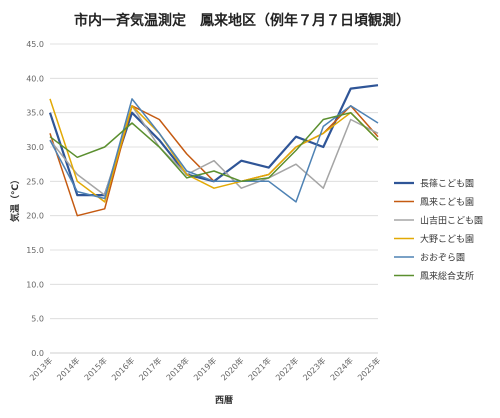 This screenshot has height=418, width=500. Describe the element at coordinates (150, 368) in the screenshot. I see `x-tick-label: 2017年` at that location.